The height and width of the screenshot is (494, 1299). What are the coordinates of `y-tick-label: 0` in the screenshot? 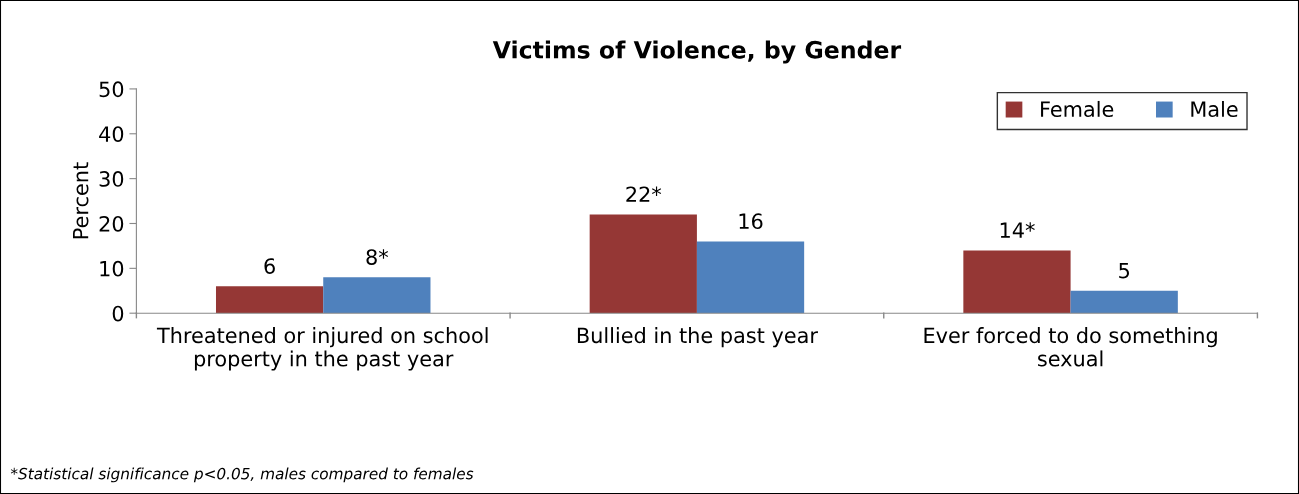 It's located at (118, 313).